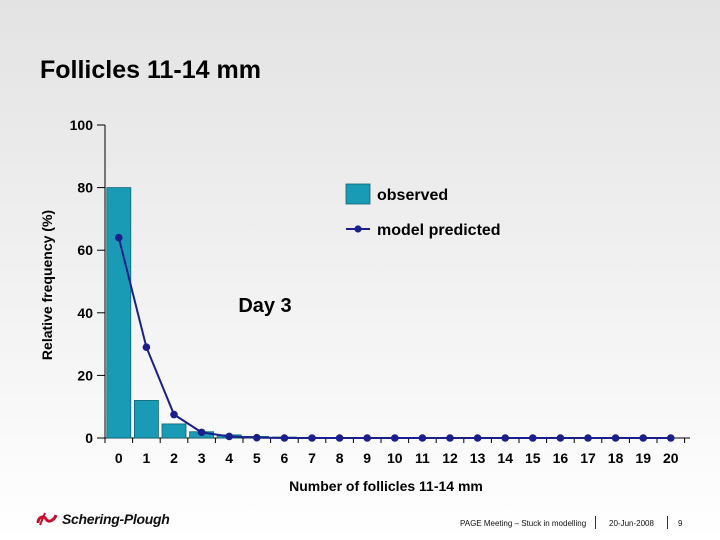 This screenshot has width=720, height=540. Describe the element at coordinates (386, 486) in the screenshot. I see `x-axis-label: Number of follicles 11-14 mm` at that location.